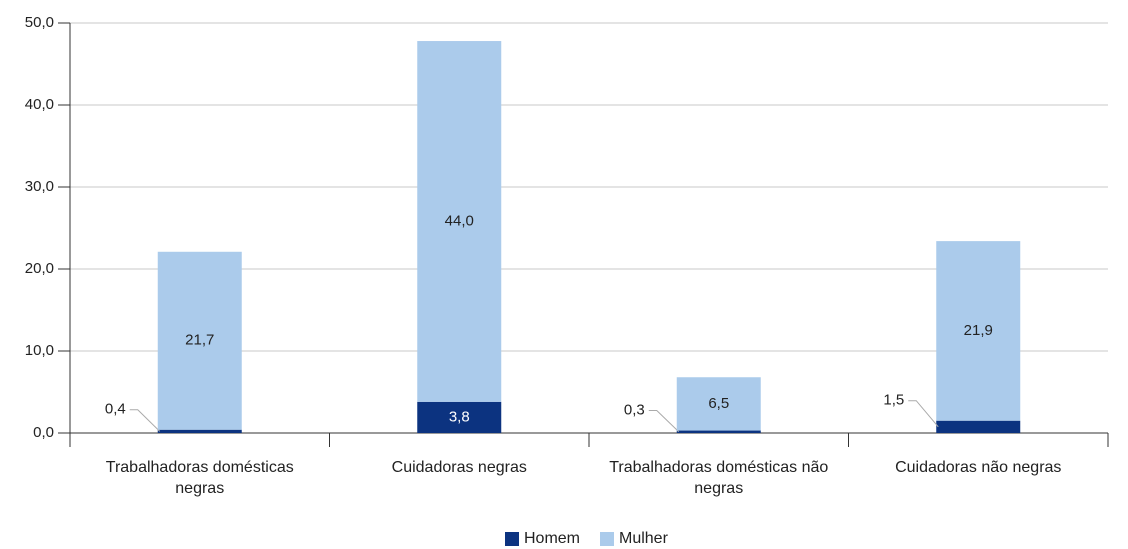  I want to click on y-tick-label: 40,0, so click(39, 104).